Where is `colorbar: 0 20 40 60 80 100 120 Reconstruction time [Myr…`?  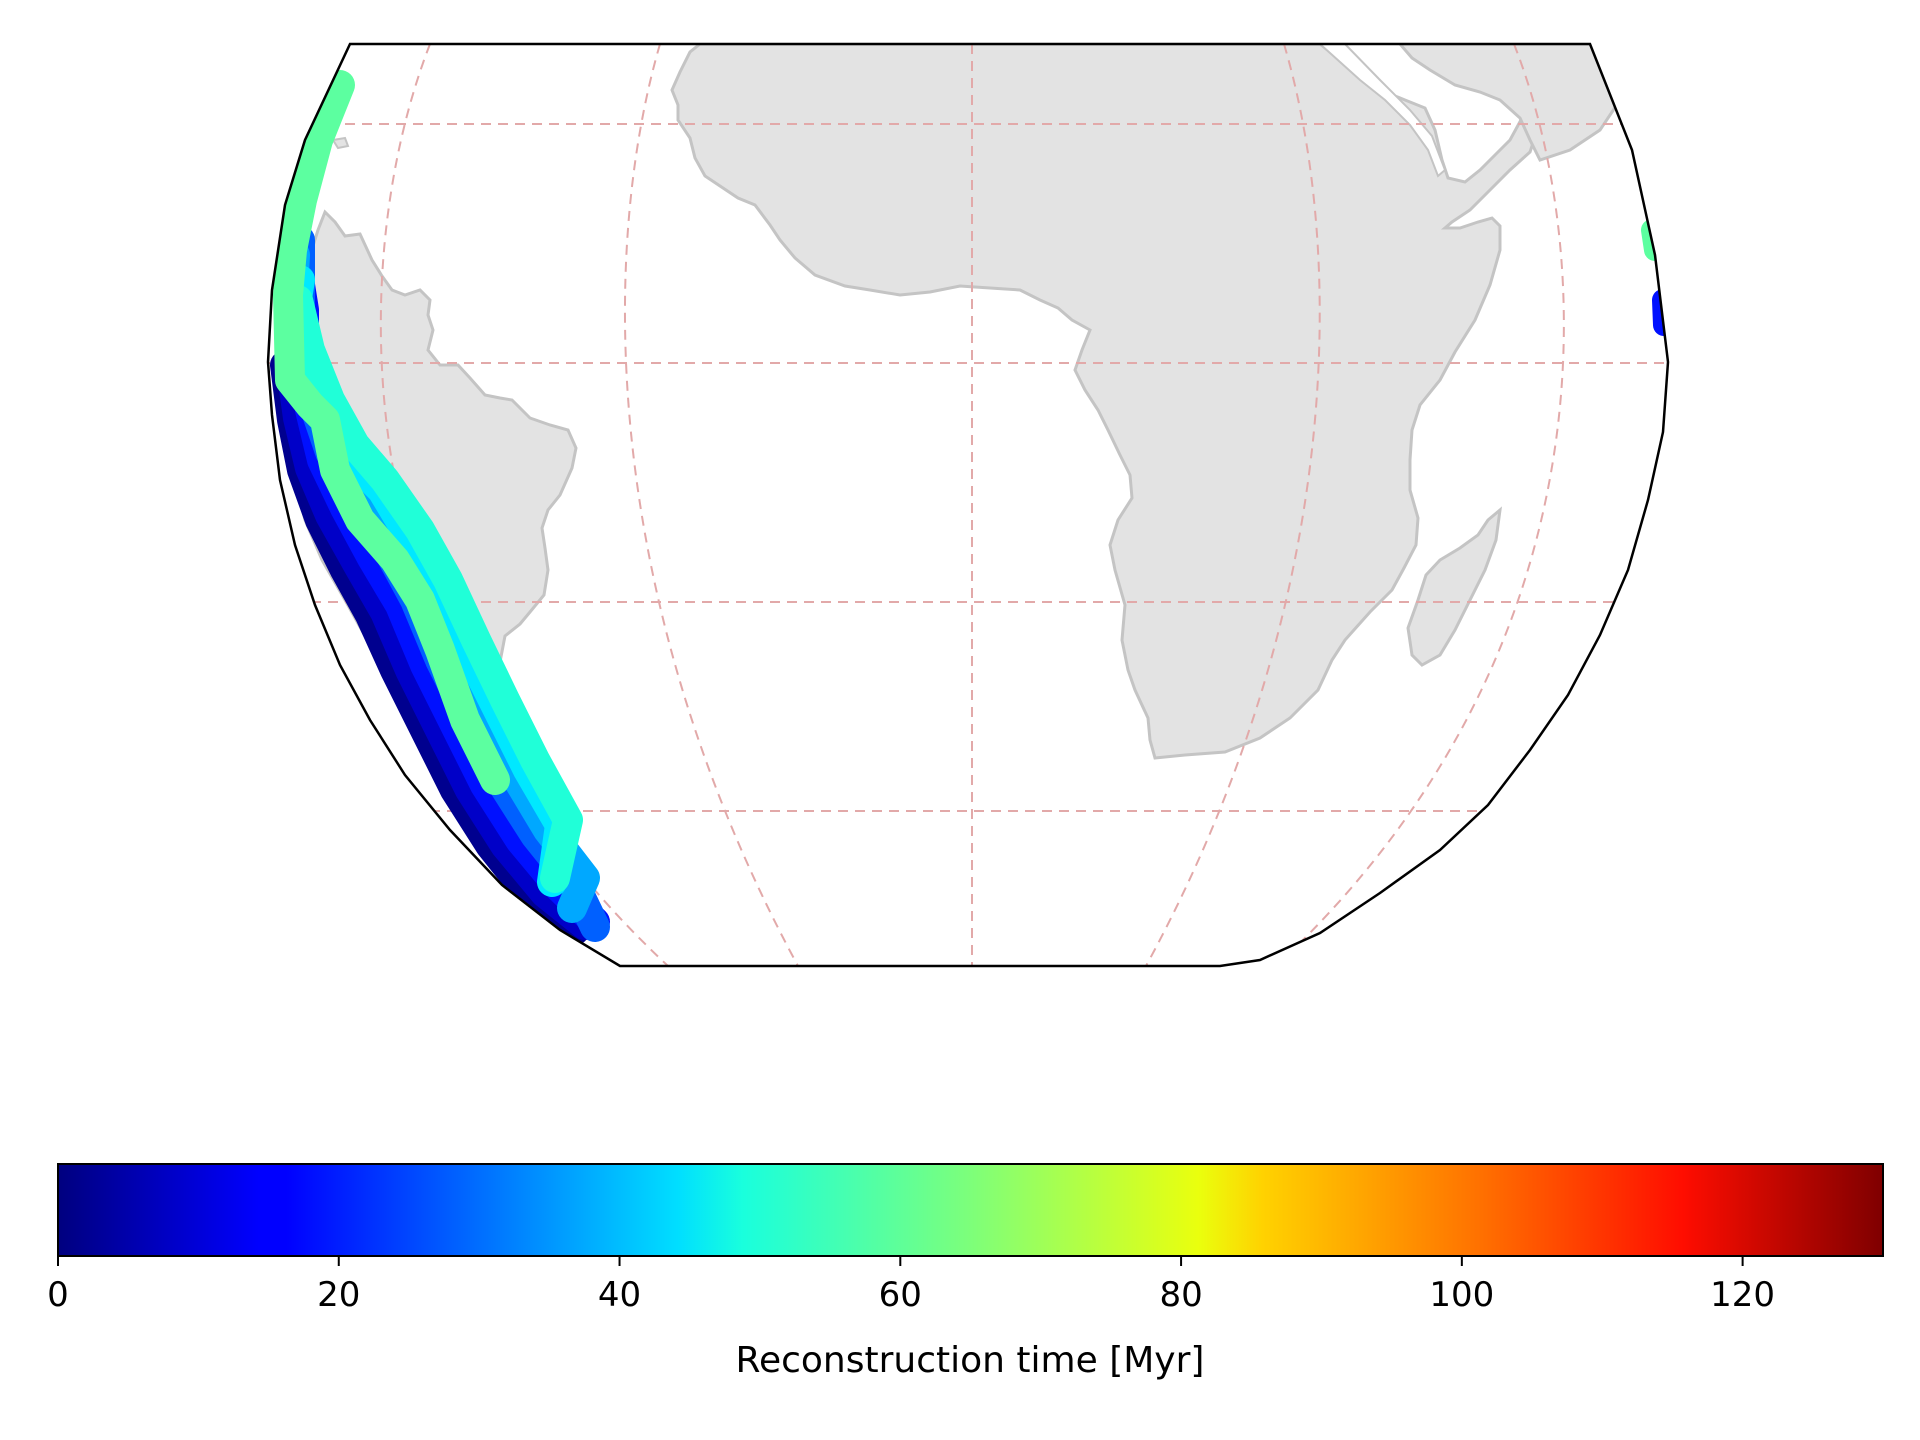
colorbar: 0 20 40 60 80 100 120 Reconstruction time [Myr… is located at coordinates (965, 1272).